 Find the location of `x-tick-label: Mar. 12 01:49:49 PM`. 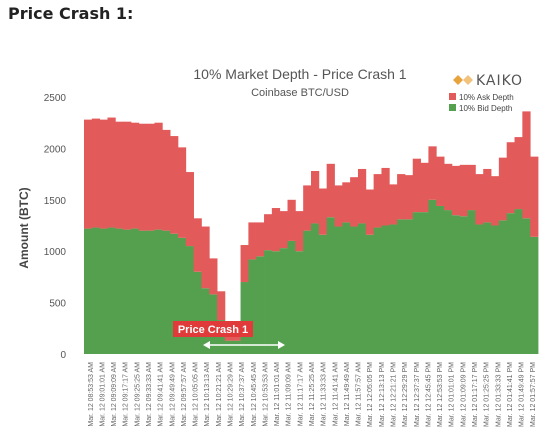

x-tick-label: Mar. 12 01:49:49 PM is located at coordinates (522, 394).